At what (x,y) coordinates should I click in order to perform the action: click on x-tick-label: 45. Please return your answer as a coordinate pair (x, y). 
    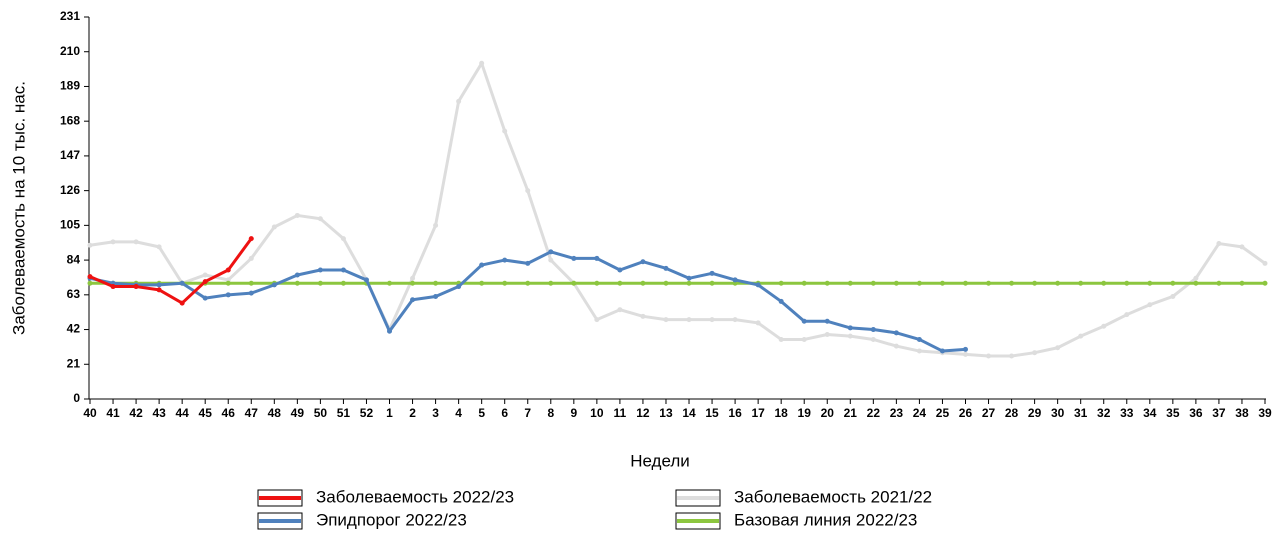
    Looking at the image, I should click on (206, 413).